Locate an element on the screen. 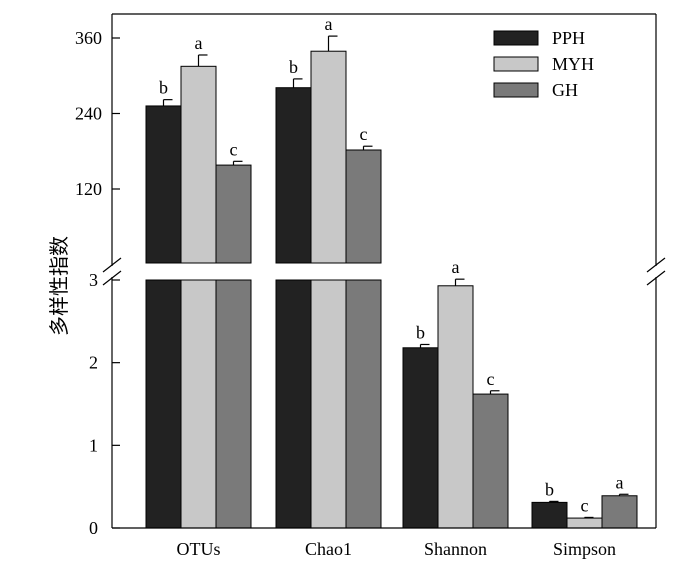 The width and height of the screenshot is (700, 568). sig-letter-GH-OTUs: c is located at coordinates (234, 149).